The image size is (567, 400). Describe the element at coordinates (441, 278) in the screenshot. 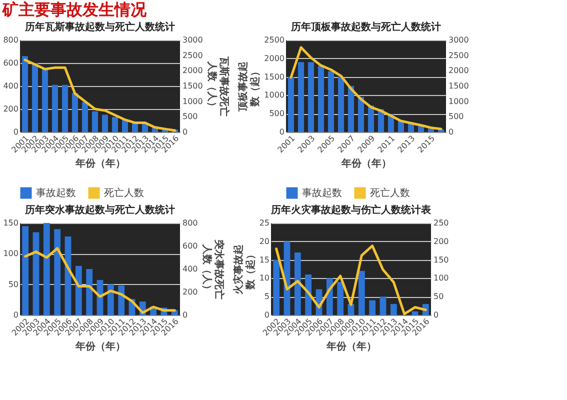

I see `y2-tick-label: 100` at that location.